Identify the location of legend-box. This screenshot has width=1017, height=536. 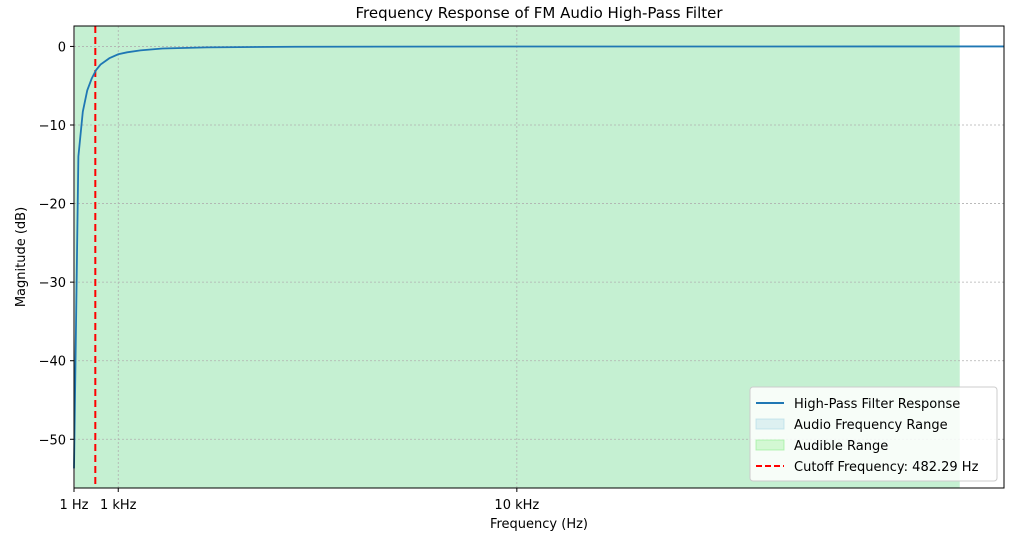
(873, 434).